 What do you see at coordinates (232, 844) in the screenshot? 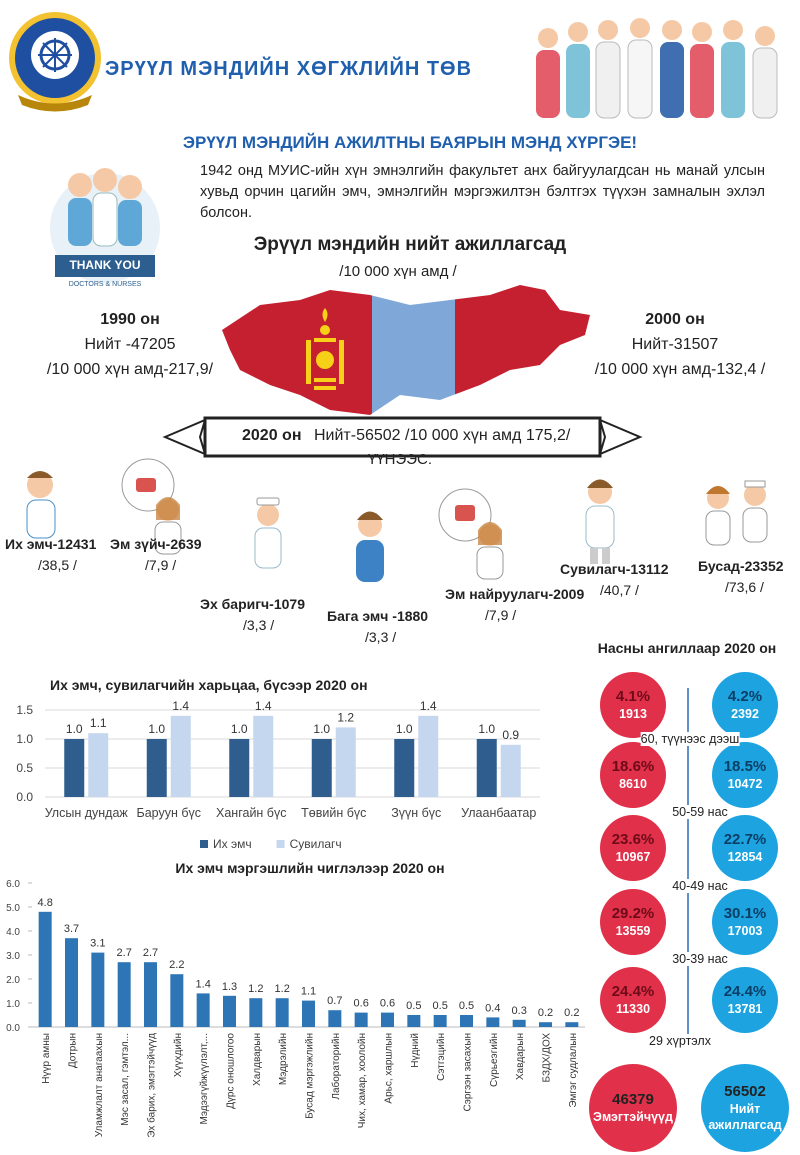
I see `legend-label: Их эмч` at bounding box center [232, 844].